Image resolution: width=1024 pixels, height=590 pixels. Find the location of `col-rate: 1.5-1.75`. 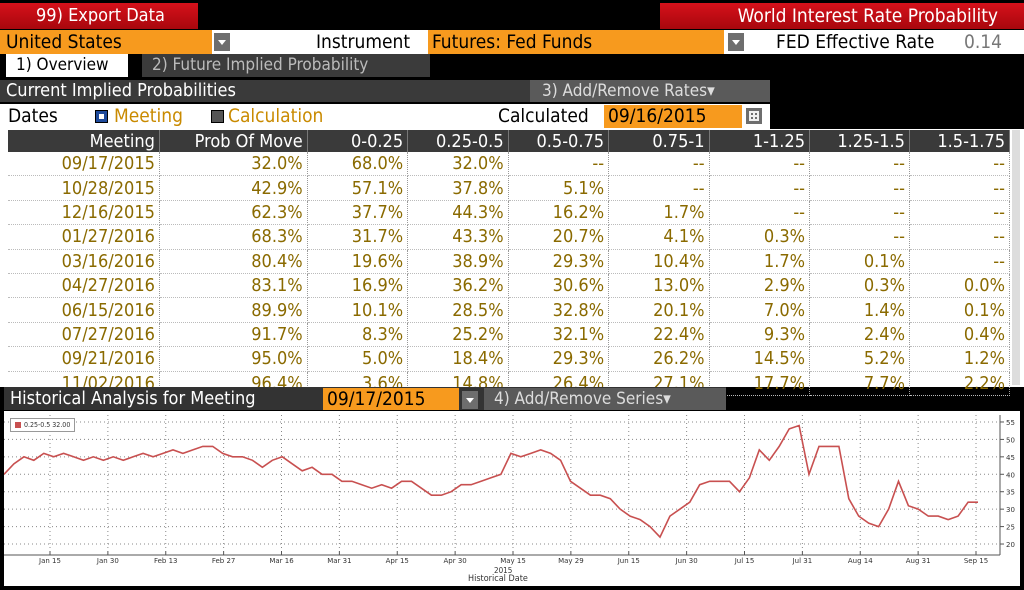

col-rate: 1.5-1.75 is located at coordinates (960, 141).